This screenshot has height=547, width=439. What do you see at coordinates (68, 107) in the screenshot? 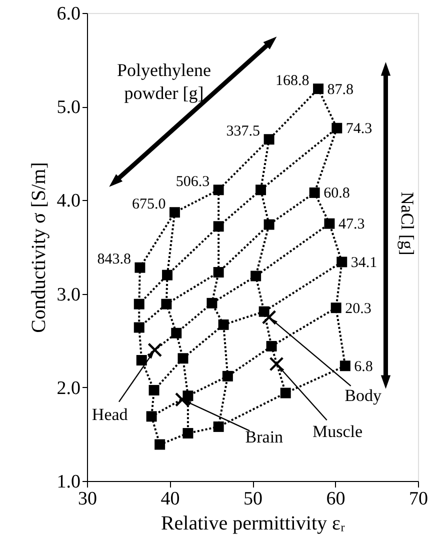
I see `y-tick-label: 5.0` at bounding box center [68, 107].